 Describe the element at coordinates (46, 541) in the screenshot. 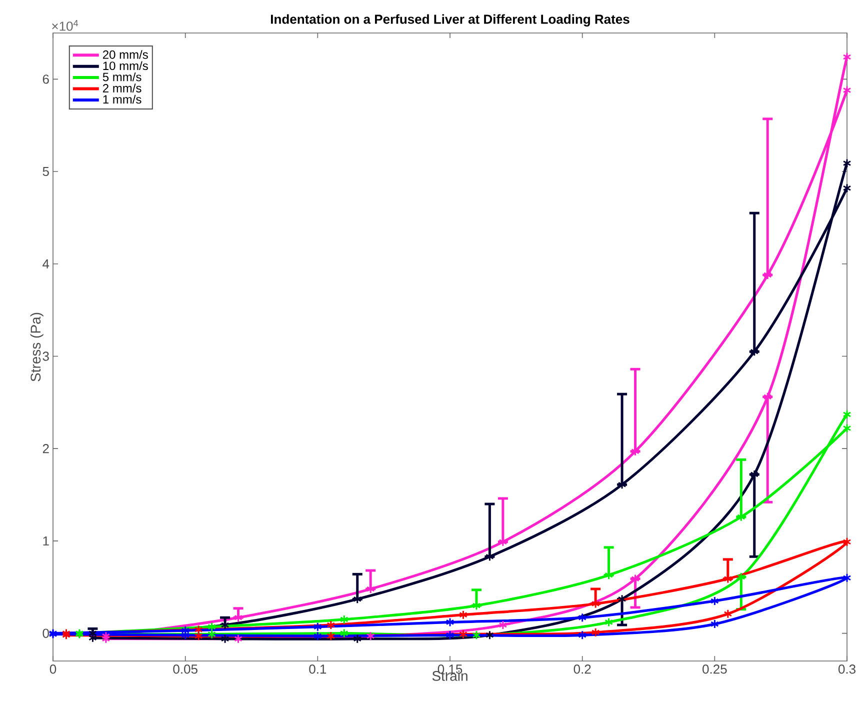

I see `y-tick-label: 1` at that location.